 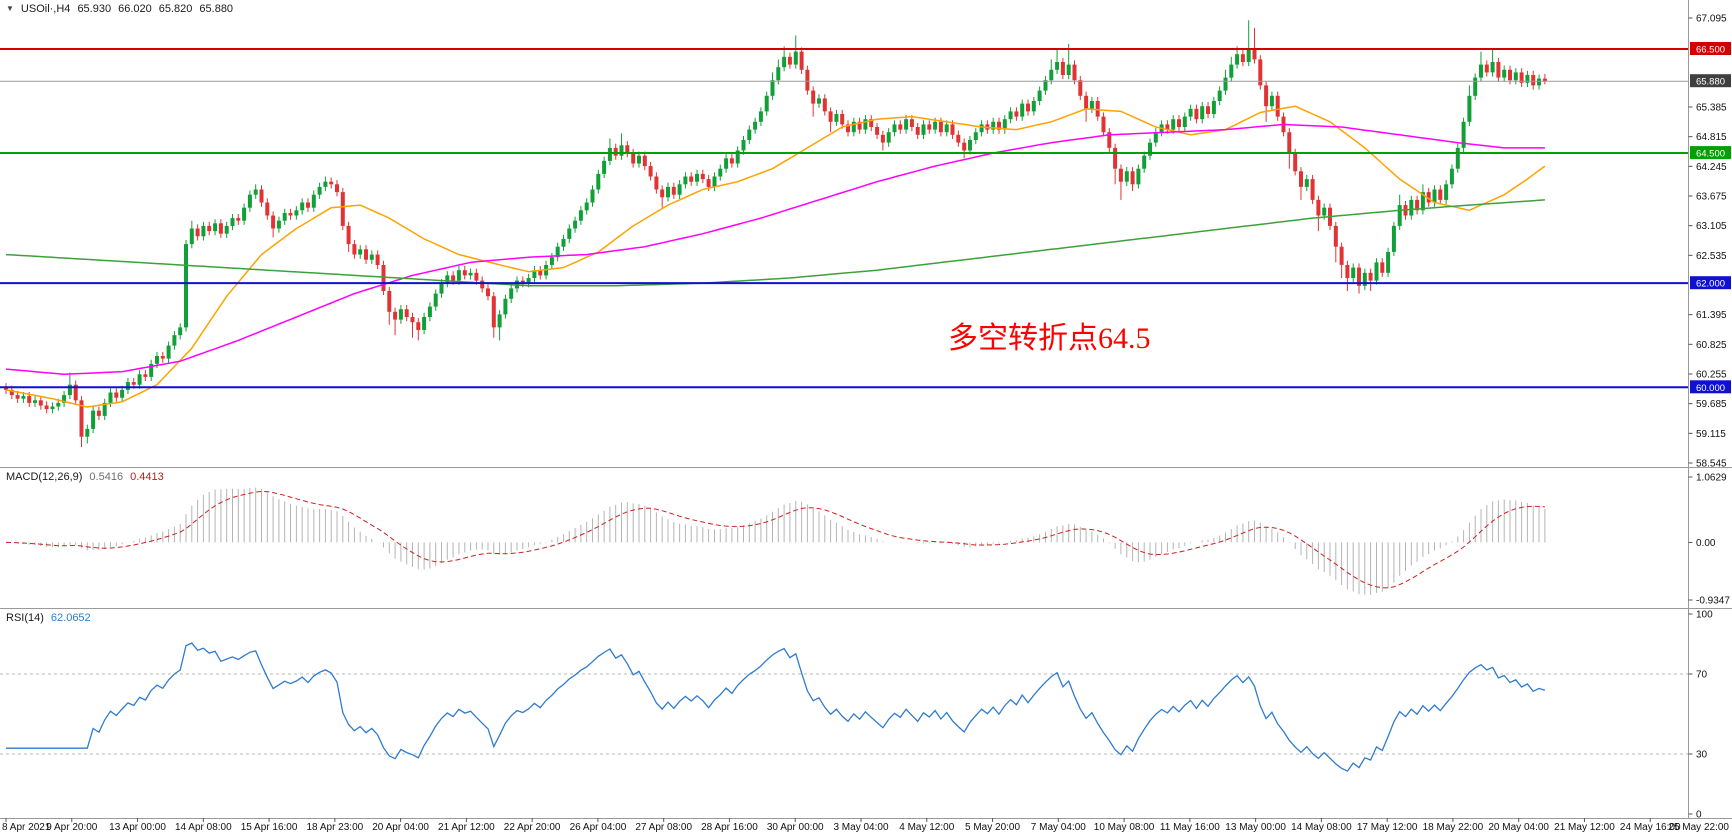 I want to click on svg-text: 60.255, so click(x=1711, y=375).